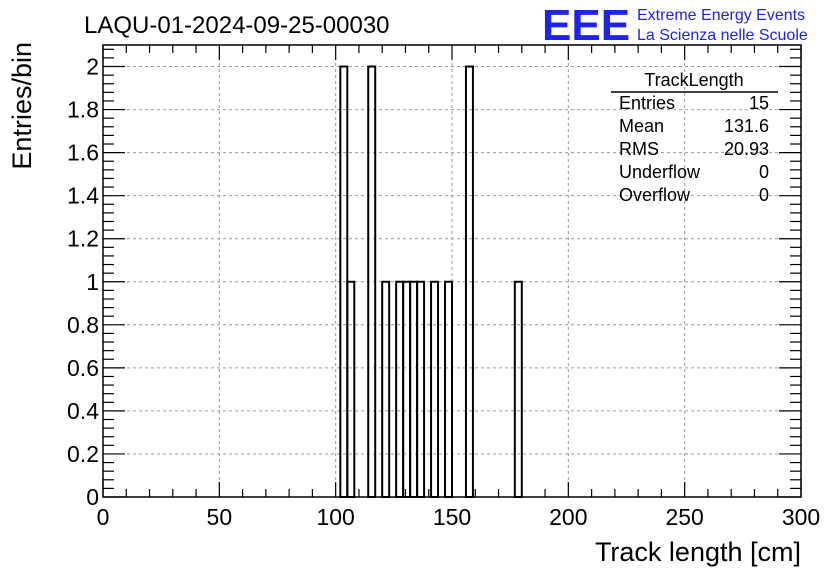 This screenshot has width=836, height=572. Describe the element at coordinates (722, 35) in the screenshot. I see `logo-line-2: La Scienza nelle Scuole` at that location.